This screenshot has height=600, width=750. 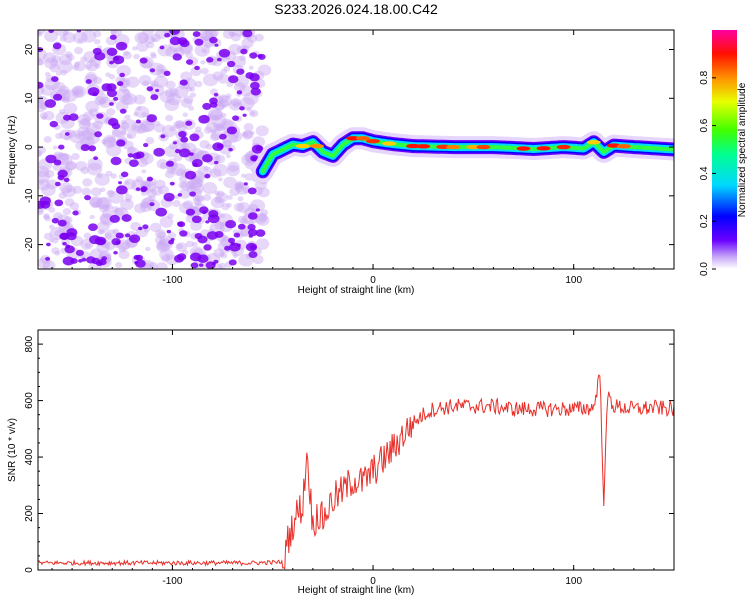 I want to click on spectrogram-x-label: Height of straight line (km), so click(x=356, y=290).